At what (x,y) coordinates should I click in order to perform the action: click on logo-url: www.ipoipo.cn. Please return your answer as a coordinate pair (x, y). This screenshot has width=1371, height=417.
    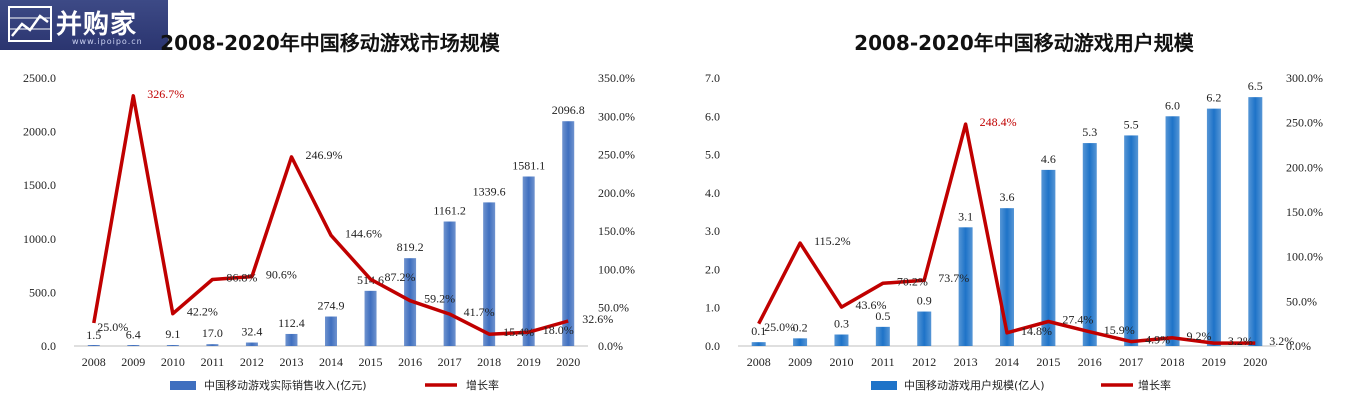
    Looking at the image, I should click on (107, 41).